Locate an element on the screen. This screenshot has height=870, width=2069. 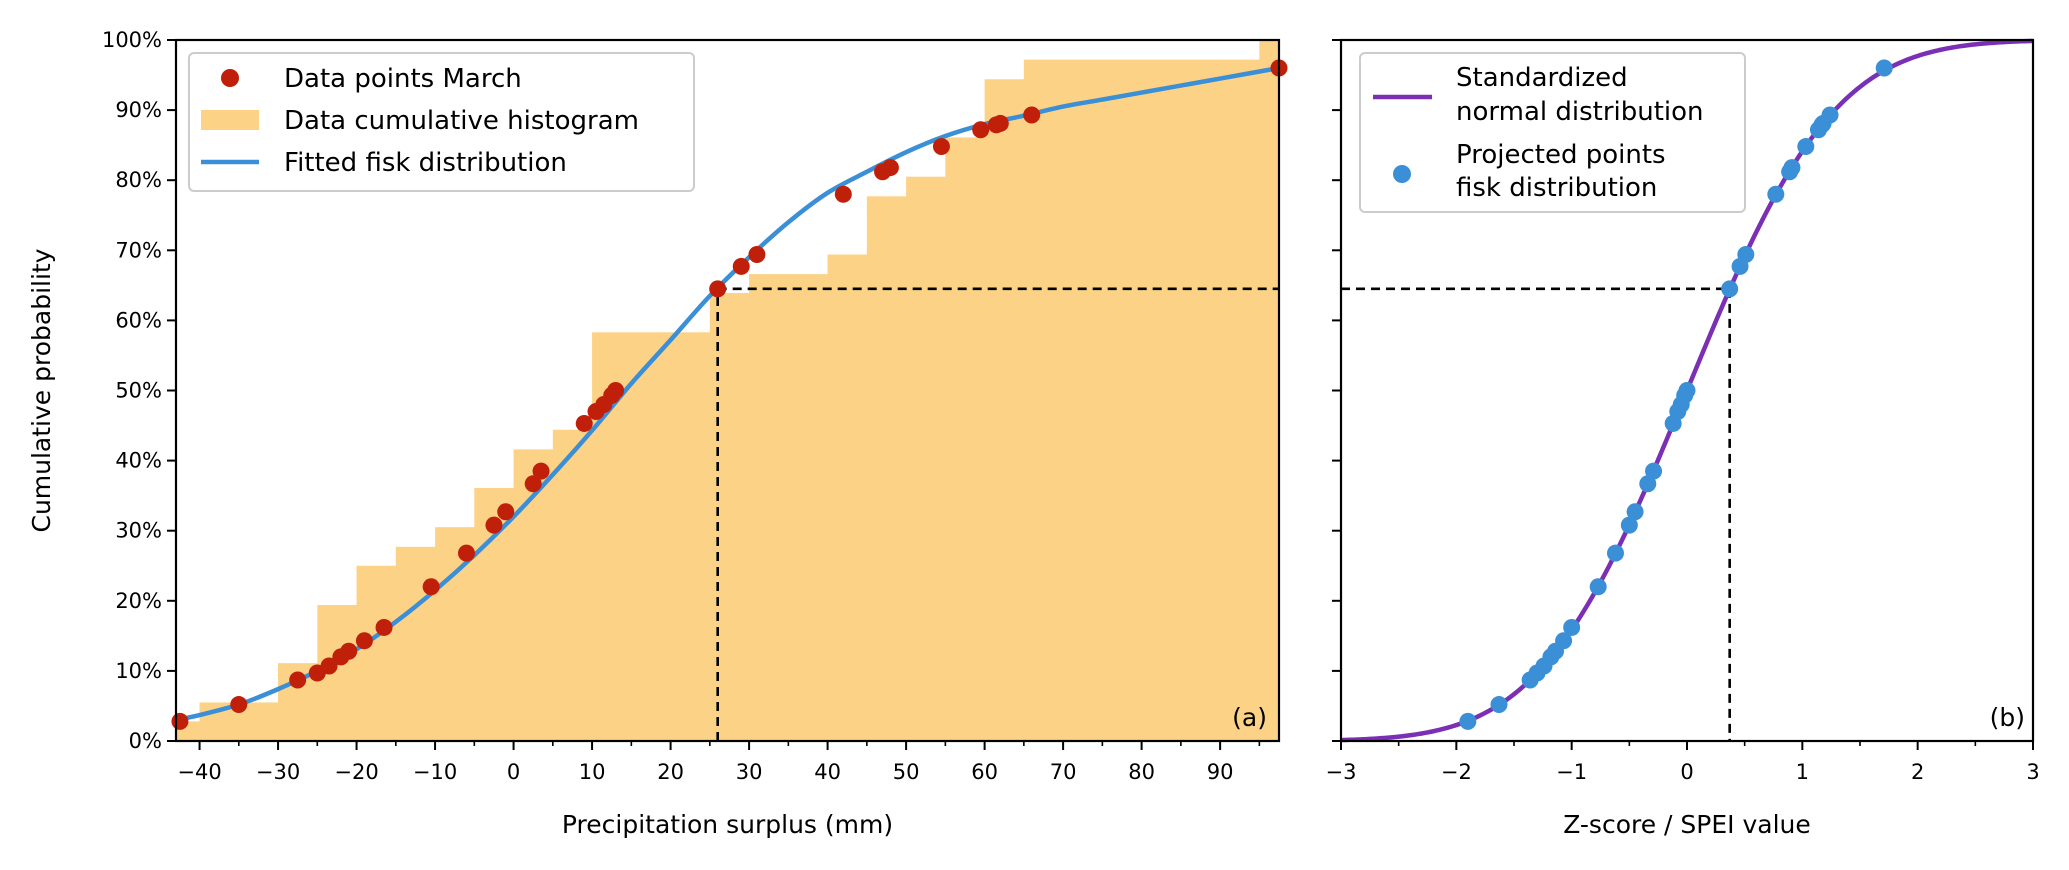
x-tick-label: −40 is located at coordinates (199, 772).